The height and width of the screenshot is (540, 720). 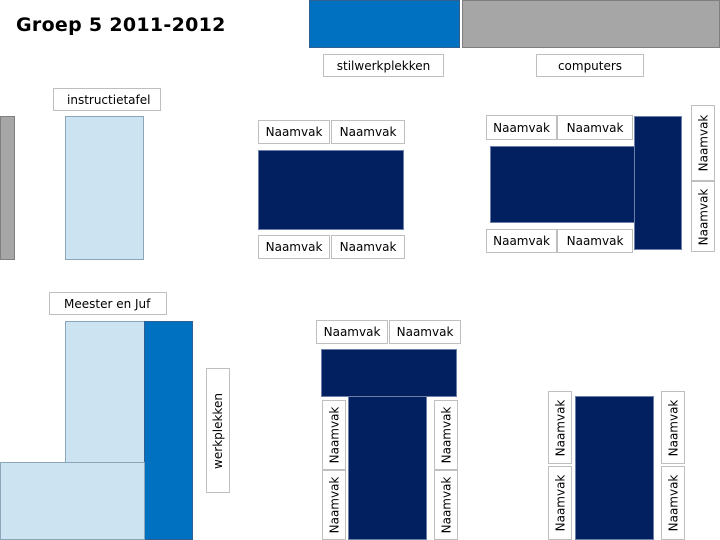 What do you see at coordinates (168, 430) in the screenshot?
I see `meester-cabinet` at bounding box center [168, 430].